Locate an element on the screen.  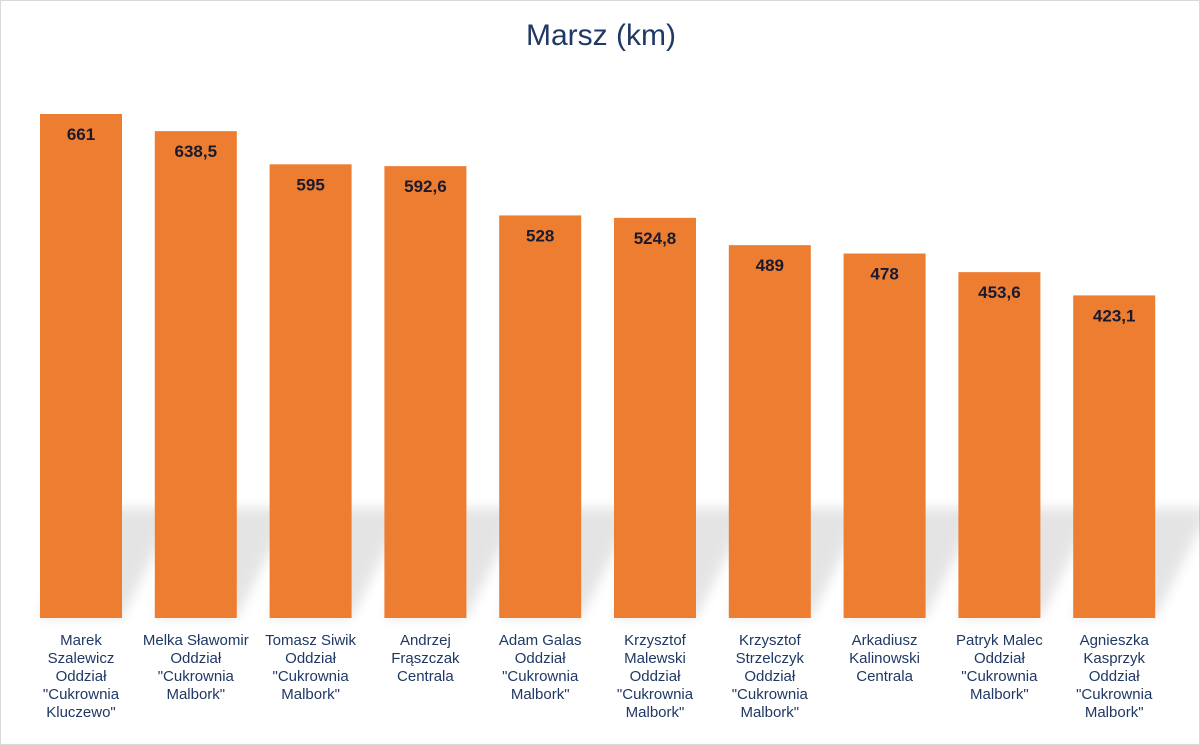
category-label-2: Melka Sławomir Oddział "Cukrownia Malbork" is located at coordinates (196, 668).